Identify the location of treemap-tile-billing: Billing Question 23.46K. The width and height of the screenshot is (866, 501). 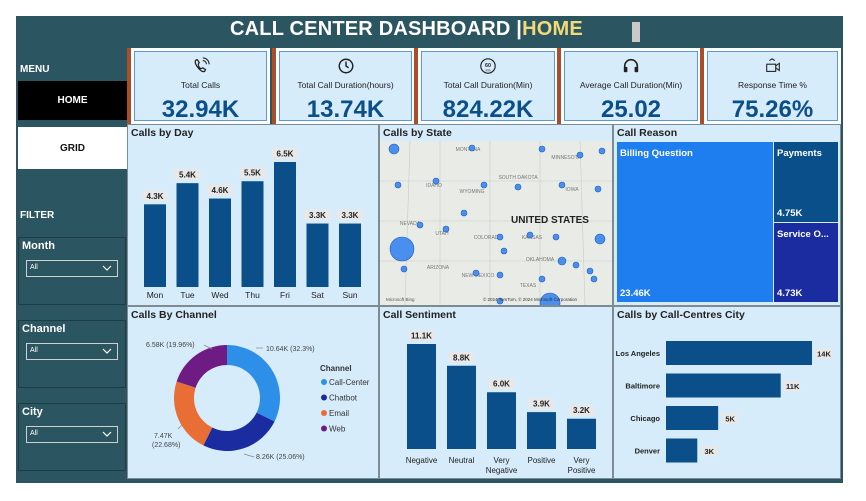
(695, 222).